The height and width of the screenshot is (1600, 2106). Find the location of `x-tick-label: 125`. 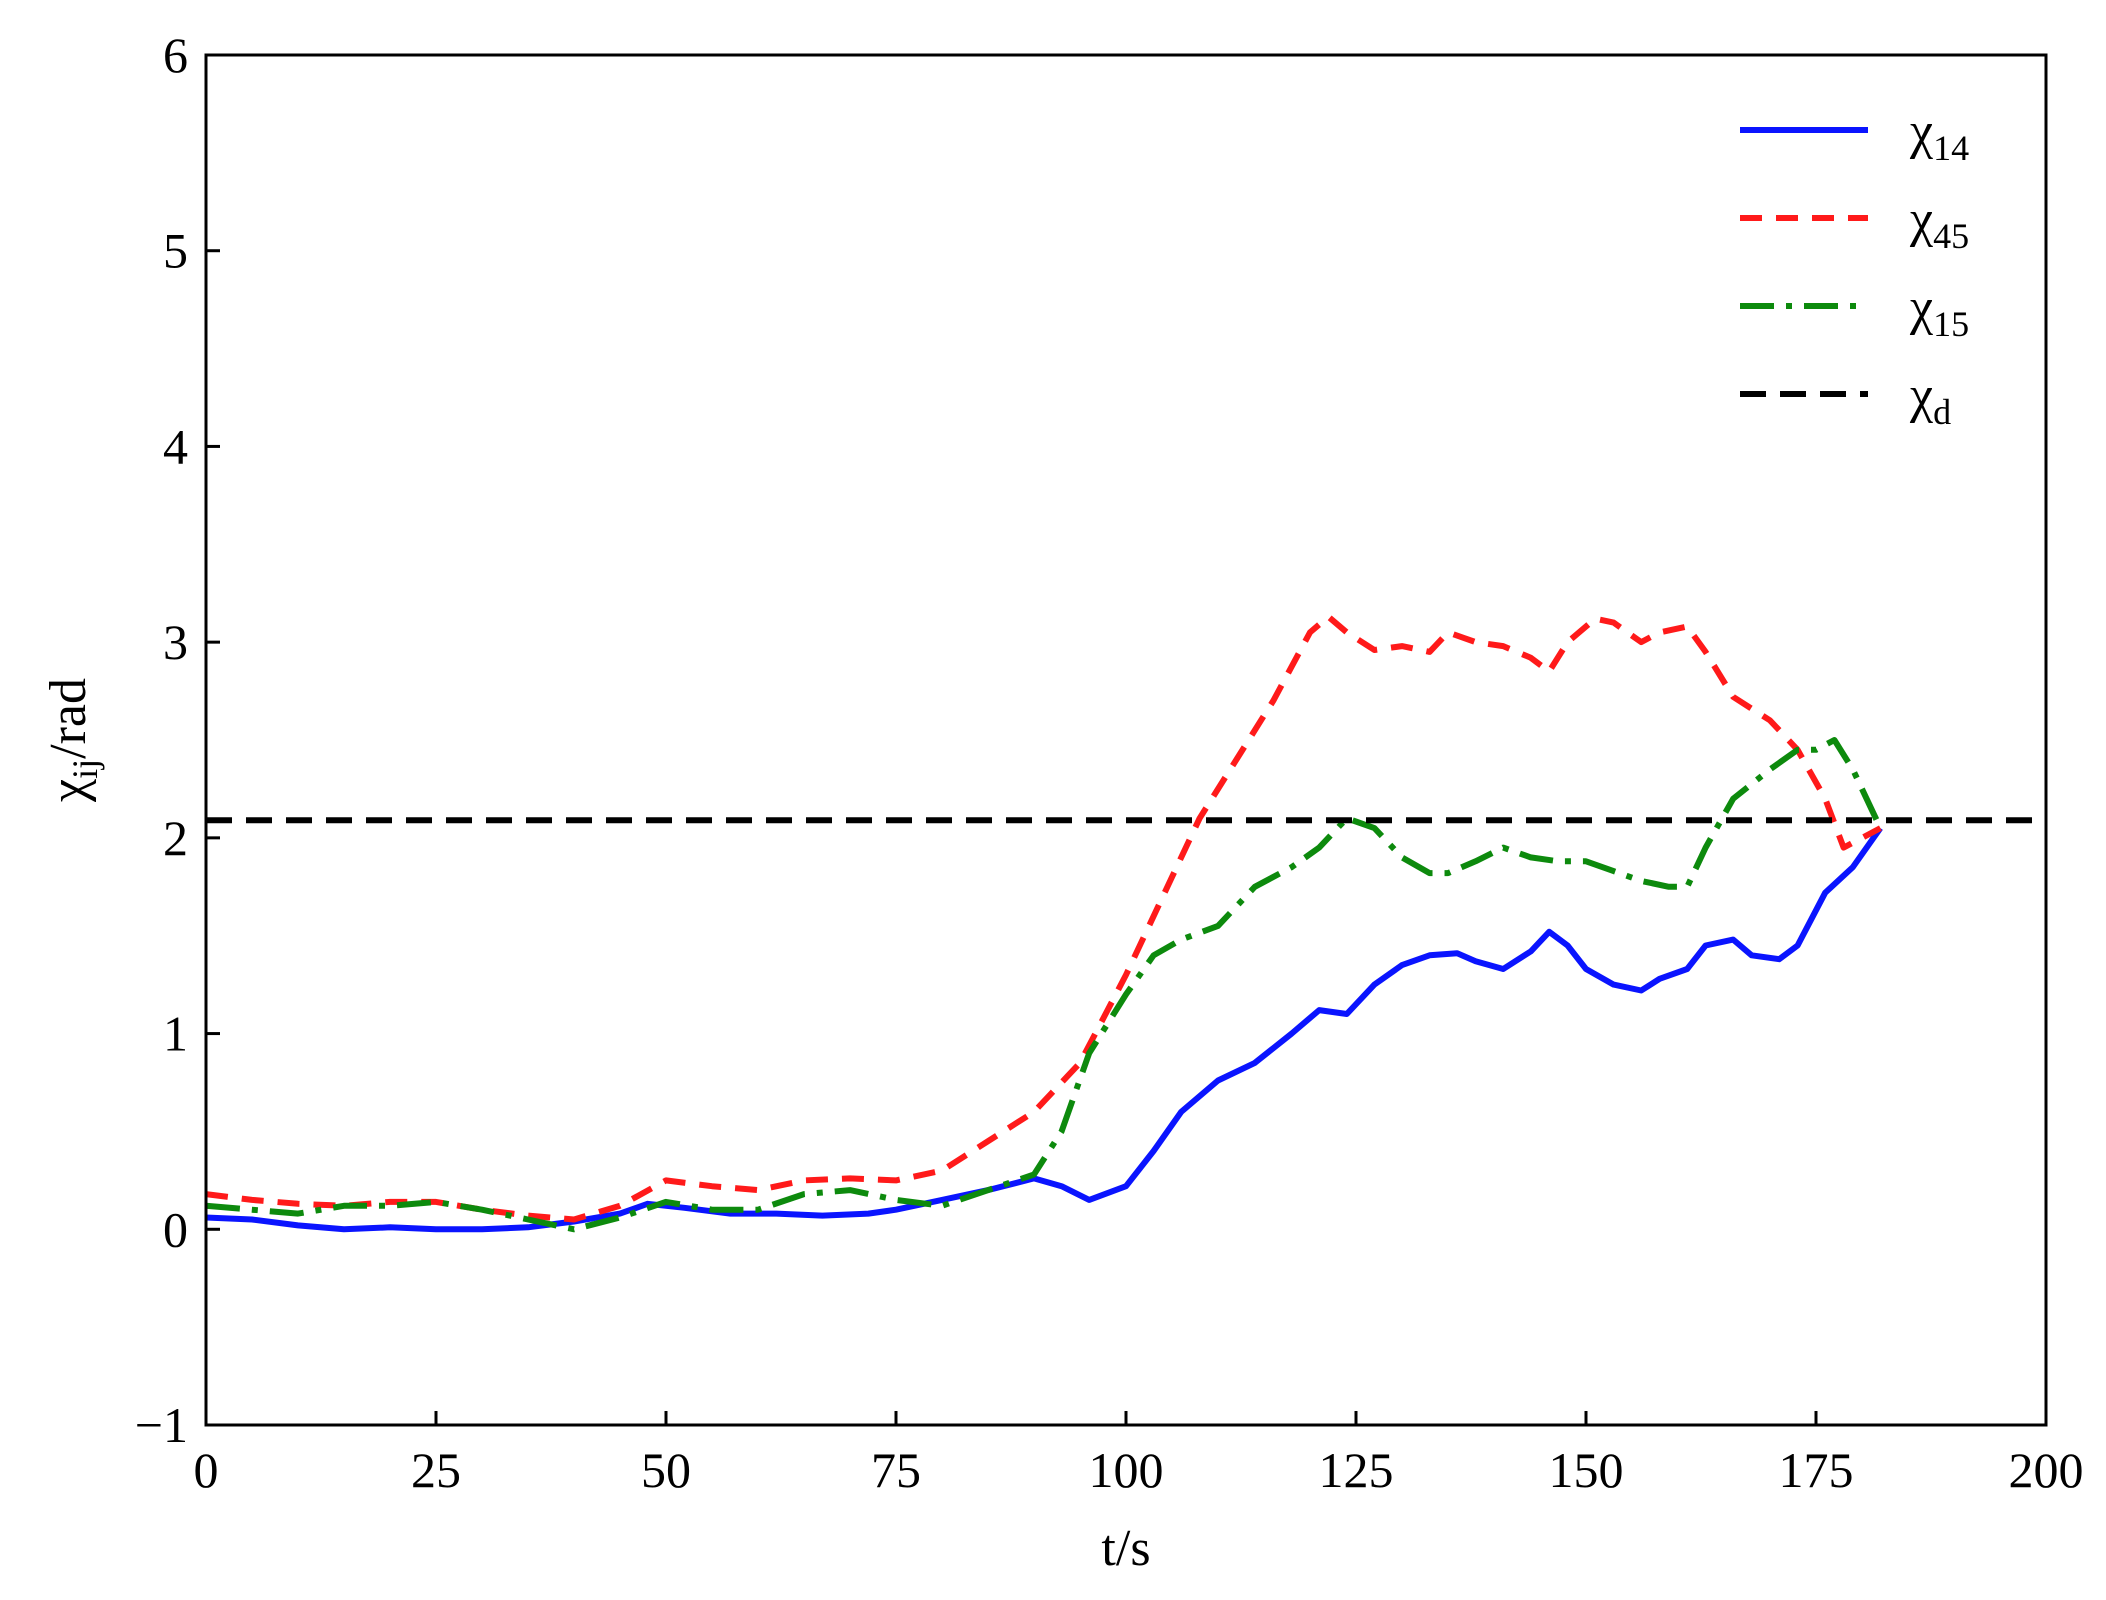

x-tick-label: 125 is located at coordinates (1356, 1470).